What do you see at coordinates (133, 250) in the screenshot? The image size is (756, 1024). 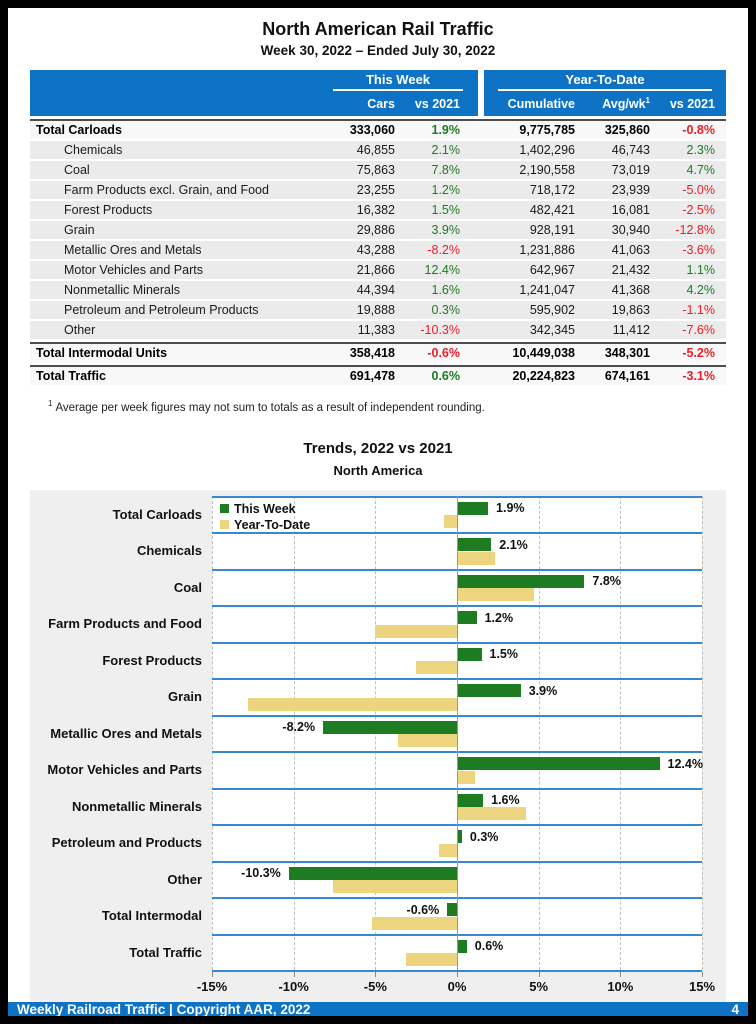 I see `table-cell-label: Metallic Ores and Metals` at bounding box center [133, 250].